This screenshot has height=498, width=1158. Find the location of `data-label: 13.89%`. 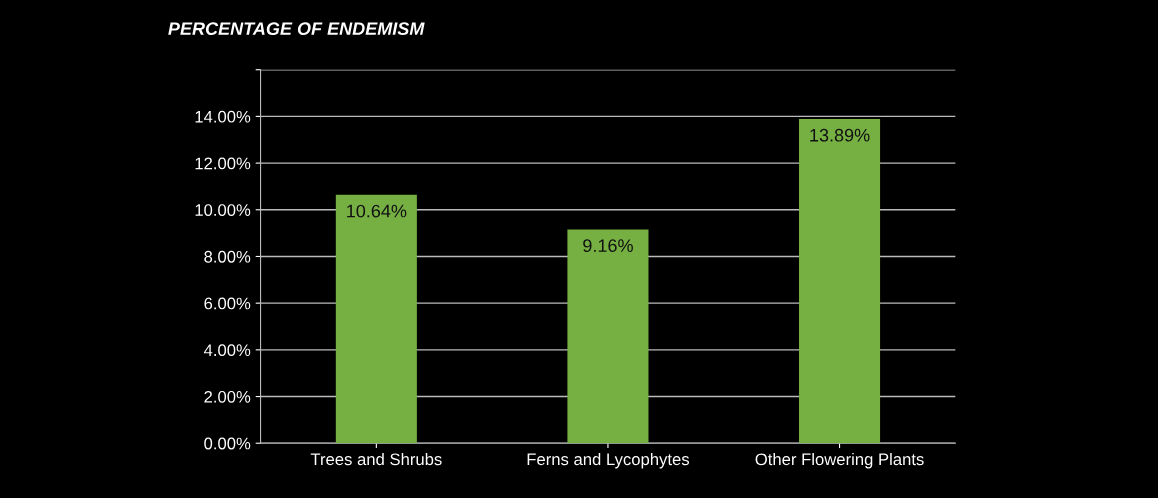

data-label: 13.89% is located at coordinates (840, 135).